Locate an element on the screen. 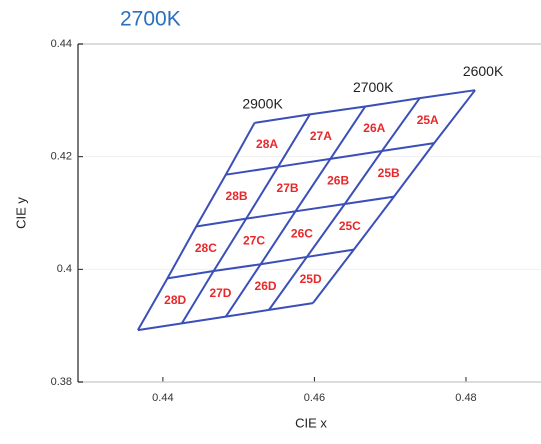 This screenshot has width=541, height=444. cell-label: 26C is located at coordinates (302, 233).